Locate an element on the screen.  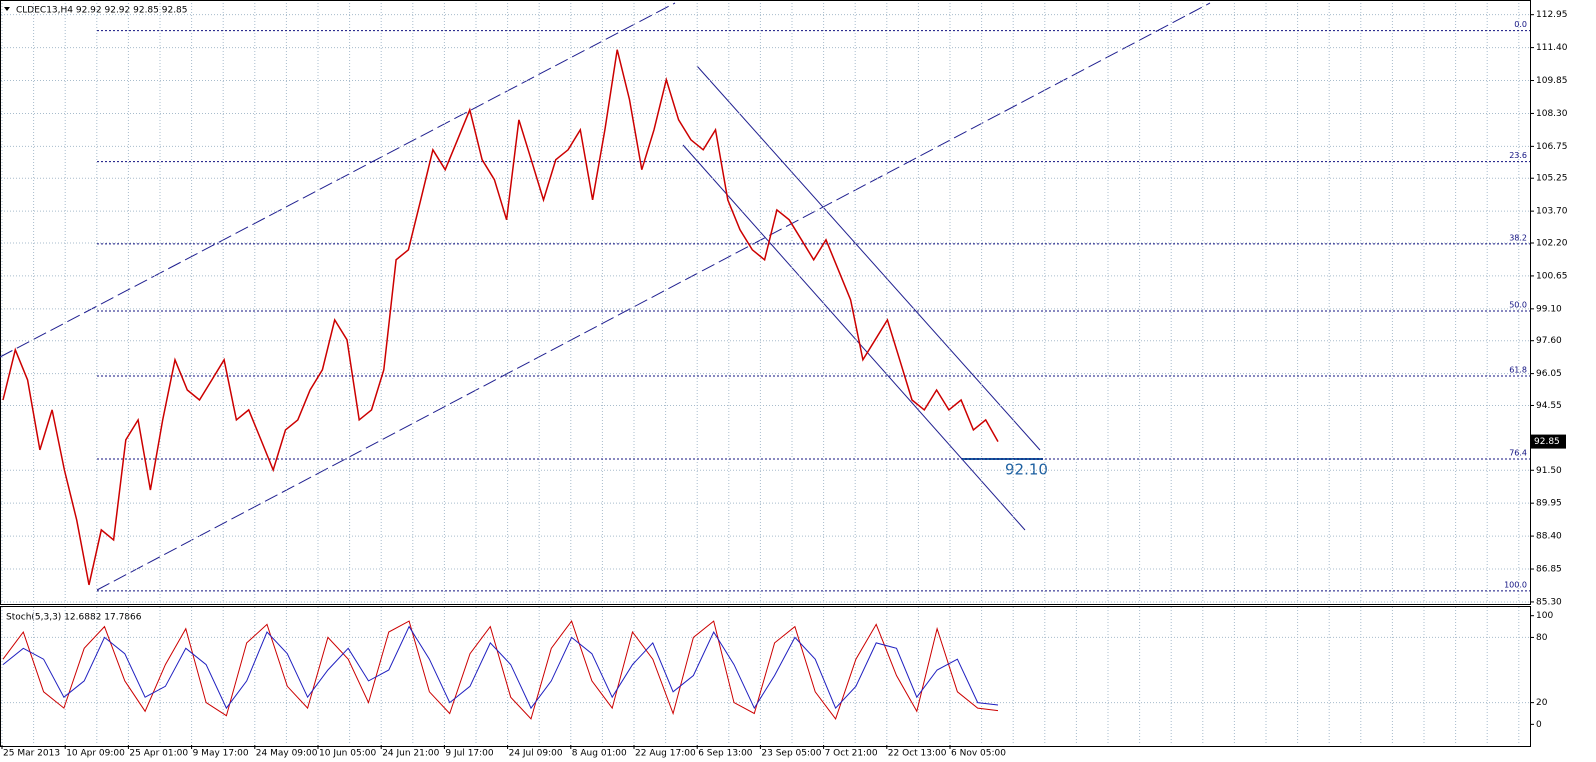
y-tick-label: 94.55 is located at coordinates (1549, 406).